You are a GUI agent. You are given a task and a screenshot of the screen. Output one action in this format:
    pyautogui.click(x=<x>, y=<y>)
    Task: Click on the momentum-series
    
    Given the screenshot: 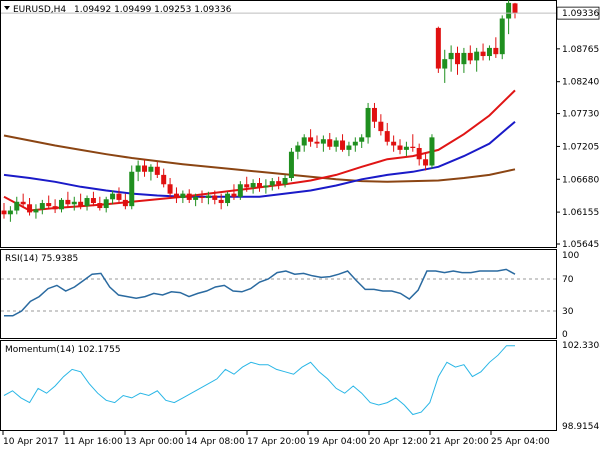 What is the action you would take?
    pyautogui.click(x=259, y=380)
    